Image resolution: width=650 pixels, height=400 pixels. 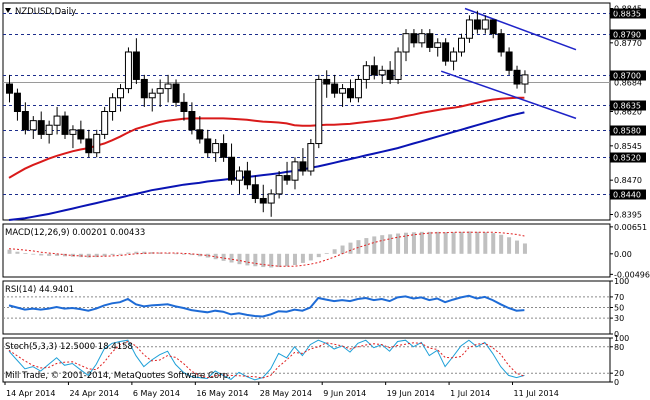 What do you see at coordinates (156, 393) in the screenshot?
I see `x-tick-label: 6 May 2014` at bounding box center [156, 393].